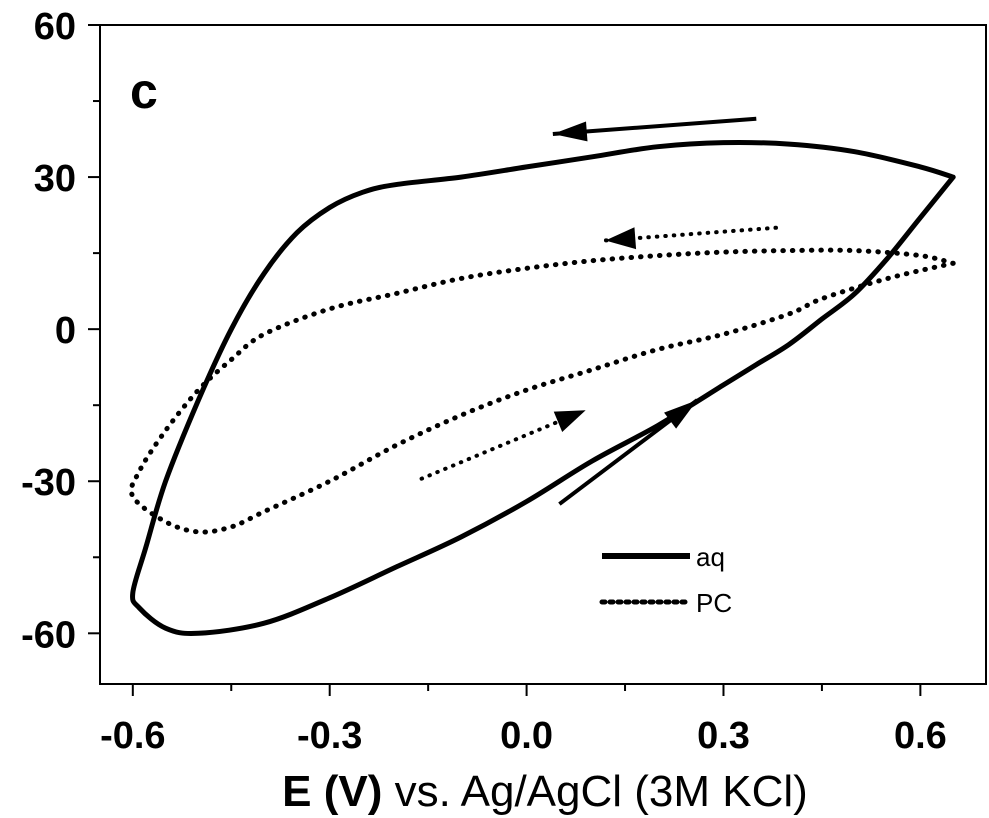 The height and width of the screenshot is (818, 989). I want to click on direction-arrow-aq, so click(654, 126).